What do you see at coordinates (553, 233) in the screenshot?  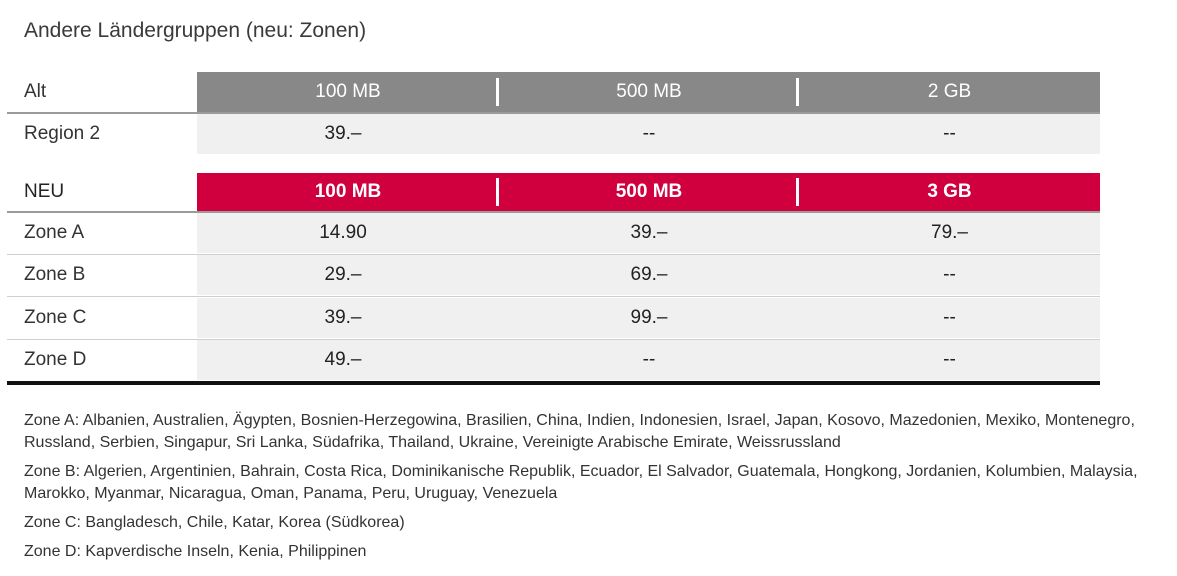 I see `table-row: Zone A 14.90 39.– 79.–` at bounding box center [553, 233].